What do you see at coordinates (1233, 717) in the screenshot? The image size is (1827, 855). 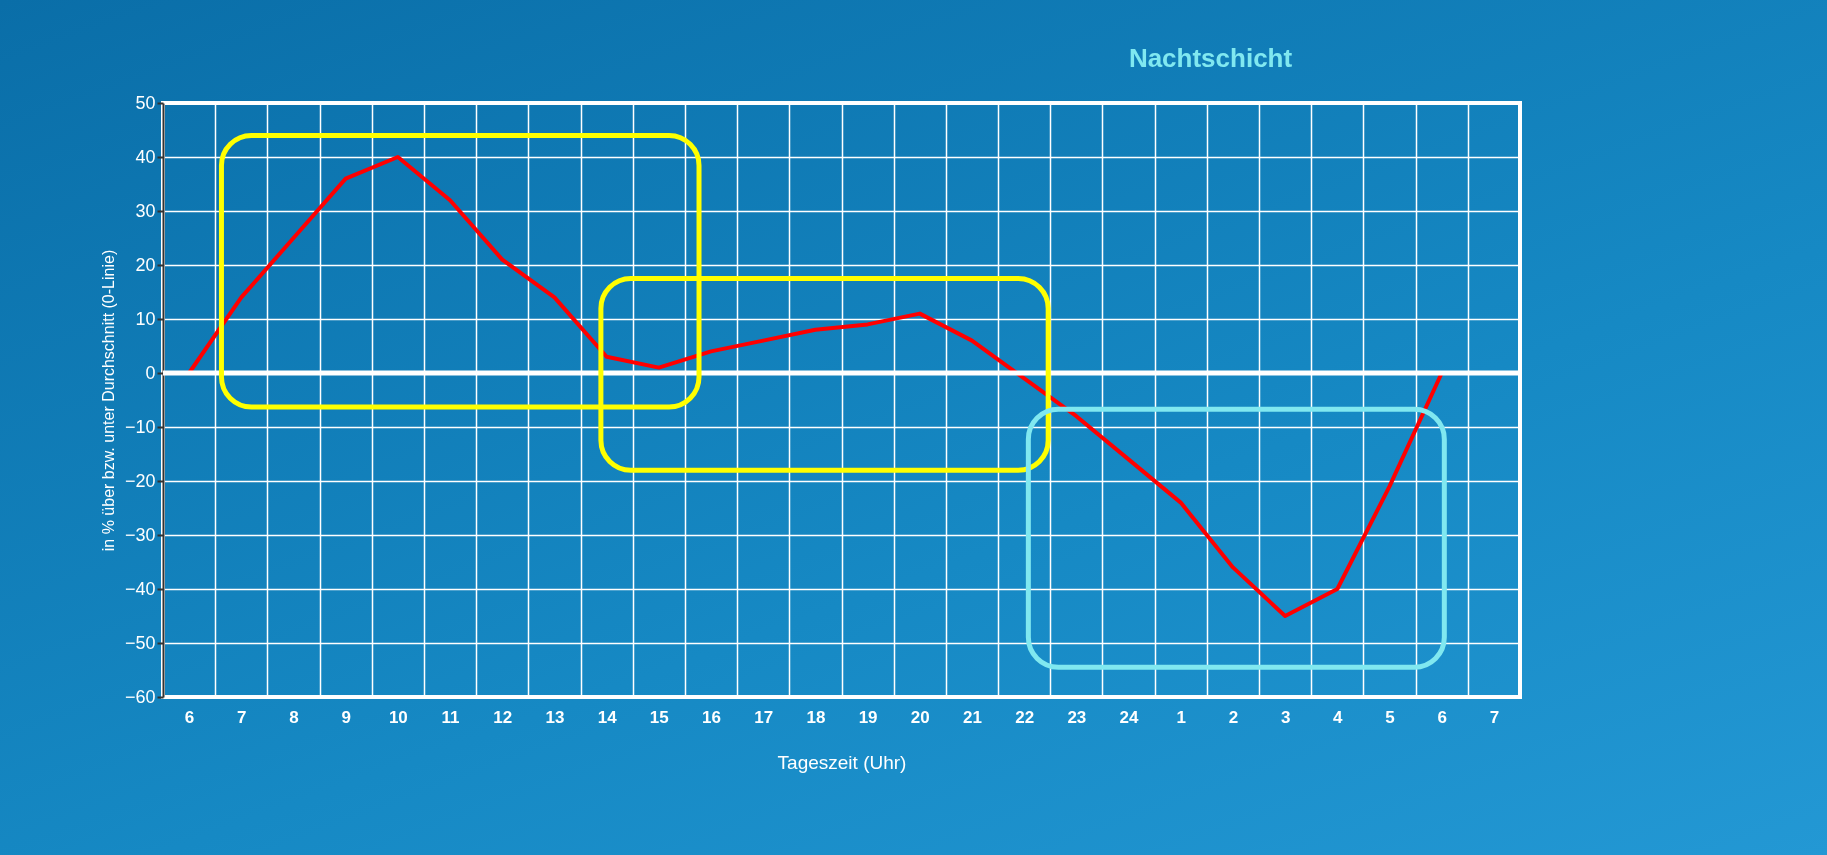 I see `x-tick-label: 2` at bounding box center [1233, 717].